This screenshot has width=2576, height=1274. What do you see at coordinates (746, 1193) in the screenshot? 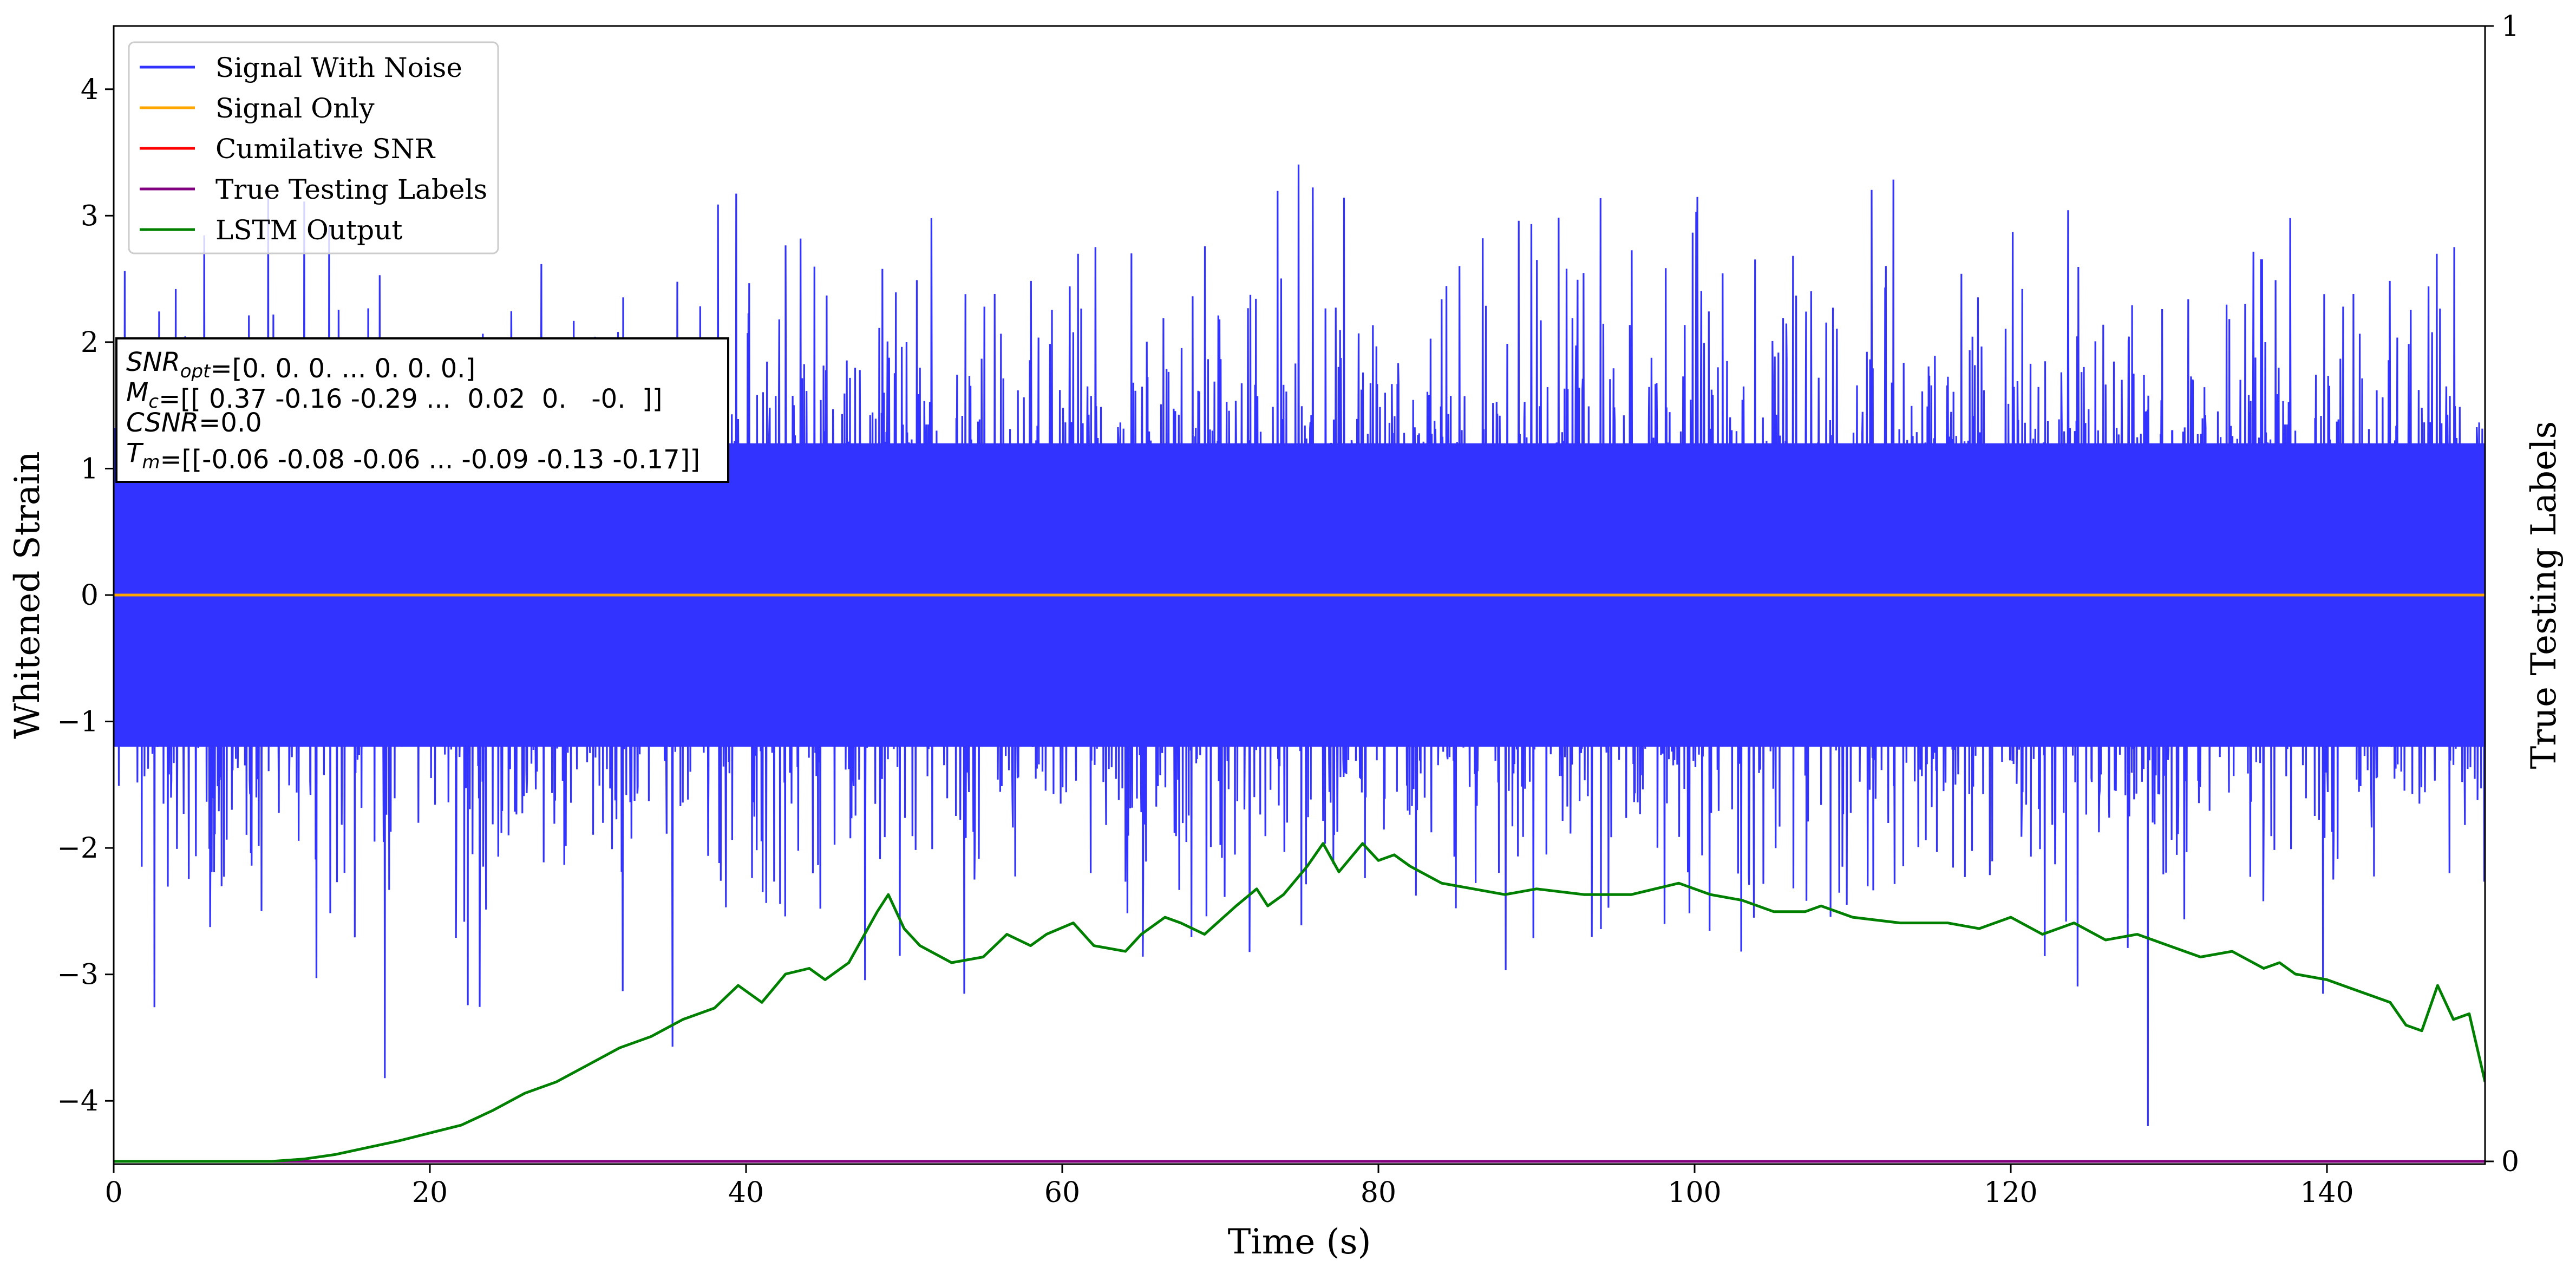
I see `x-tick-label-2: 40` at bounding box center [746, 1193].